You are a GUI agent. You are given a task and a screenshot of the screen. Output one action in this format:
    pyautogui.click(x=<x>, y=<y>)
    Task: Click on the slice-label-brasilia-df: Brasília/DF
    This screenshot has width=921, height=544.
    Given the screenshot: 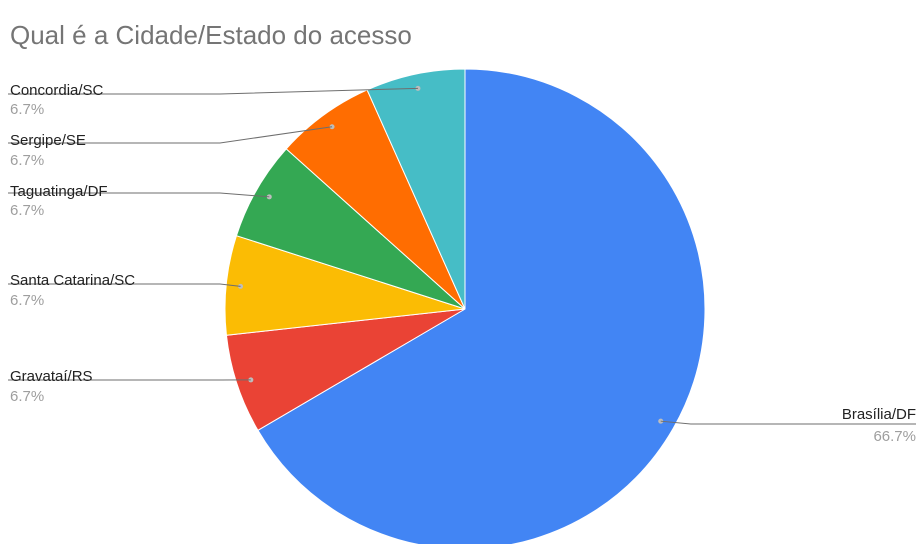 What is the action you would take?
    pyautogui.click(x=879, y=414)
    